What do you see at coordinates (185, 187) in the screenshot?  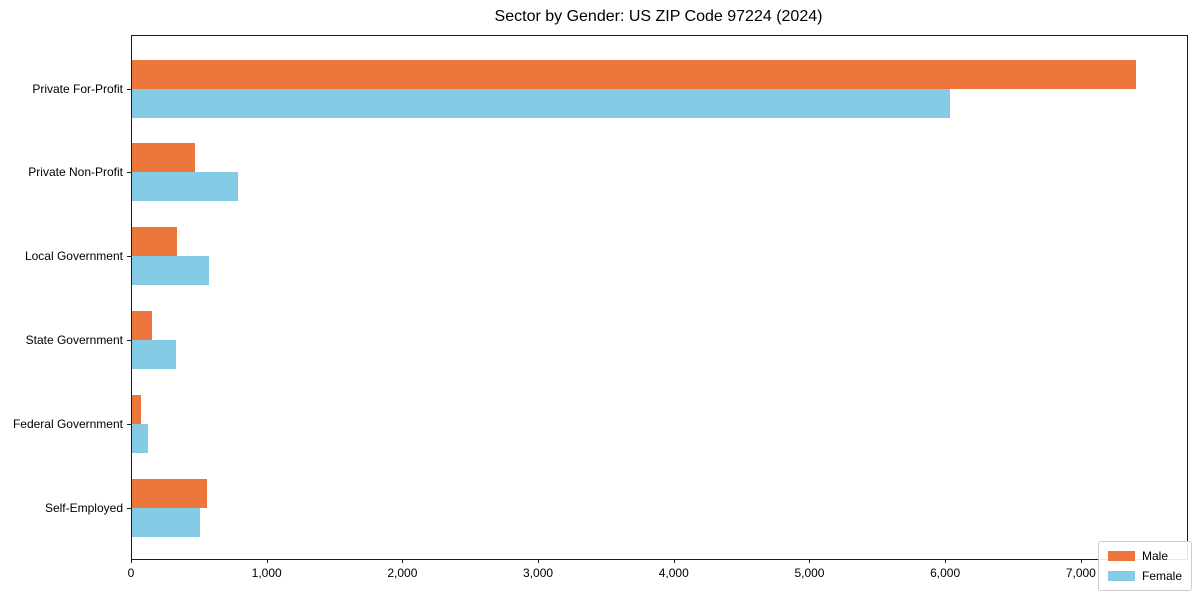 I see `bar-female-private-non-profit` at bounding box center [185, 187].